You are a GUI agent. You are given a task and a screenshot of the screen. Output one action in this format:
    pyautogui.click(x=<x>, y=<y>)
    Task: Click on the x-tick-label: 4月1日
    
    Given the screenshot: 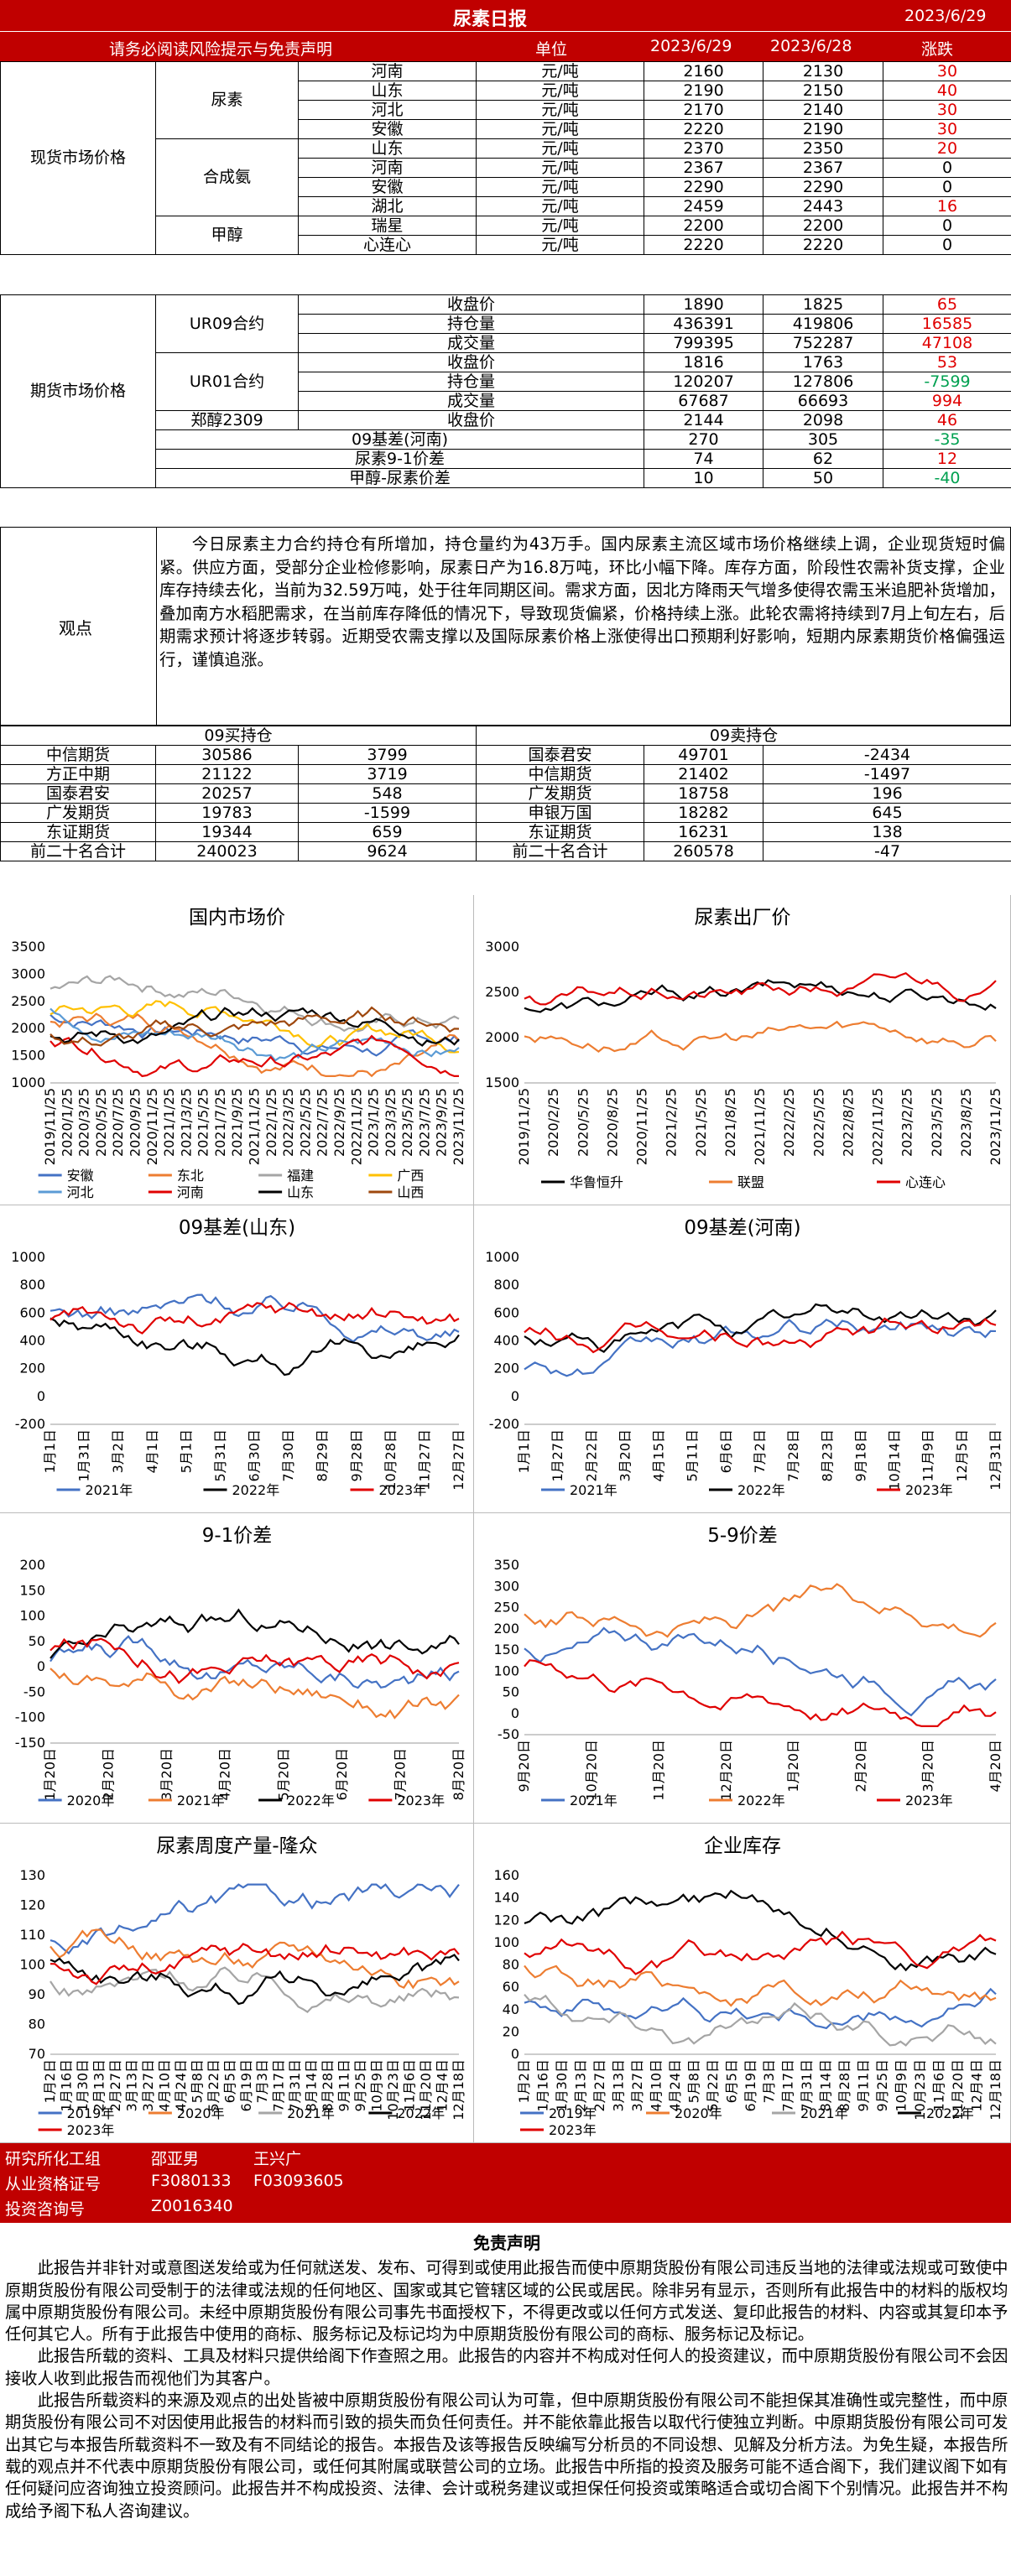 What is the action you would take?
    pyautogui.click(x=152, y=1451)
    